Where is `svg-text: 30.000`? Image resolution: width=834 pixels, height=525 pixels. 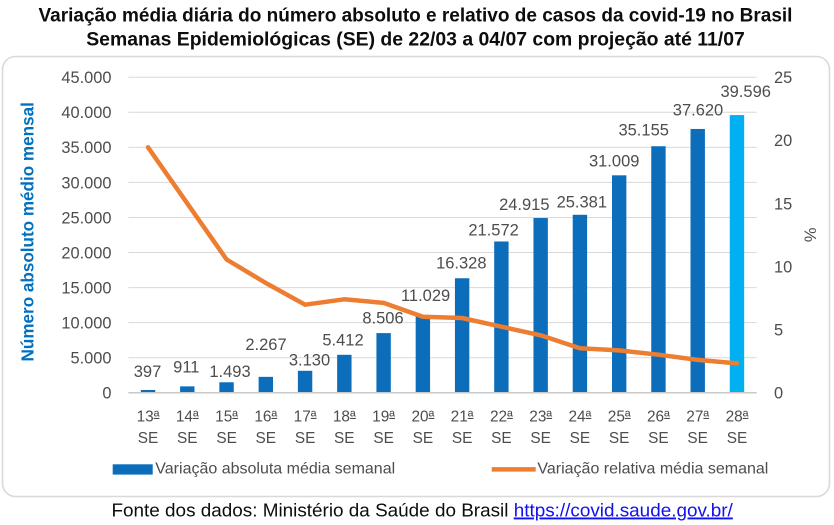 svg-text: 30.000 is located at coordinates (86, 183).